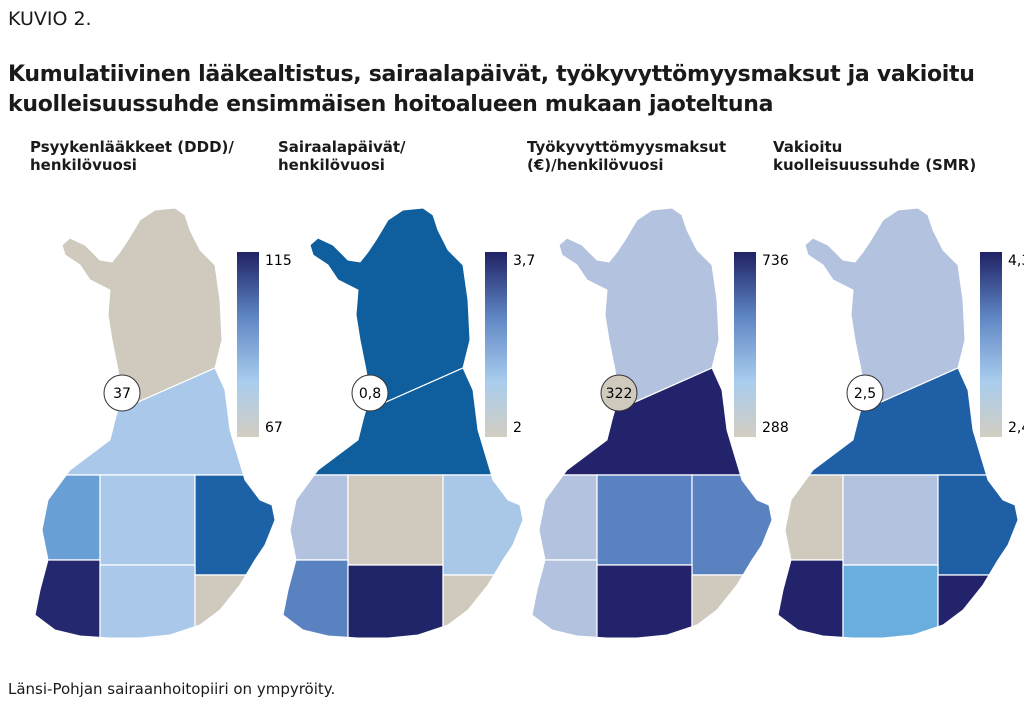 Image resolution: width=1024 pixels, height=705 pixels. I want to click on legend-max: 3,7, so click(524, 261).